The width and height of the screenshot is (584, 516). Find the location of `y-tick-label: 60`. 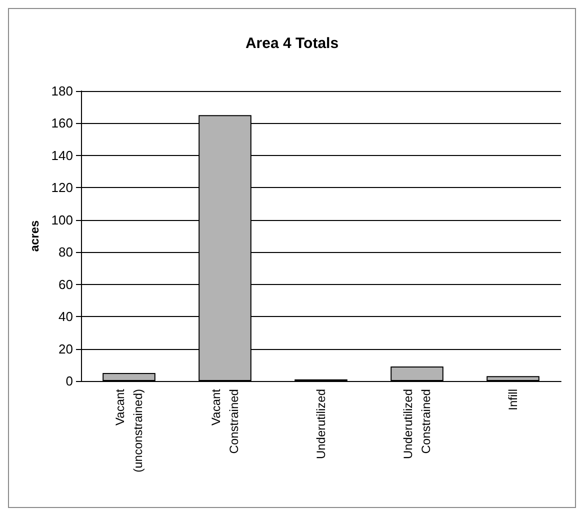

y-tick-label: 60 is located at coordinates (65, 284).